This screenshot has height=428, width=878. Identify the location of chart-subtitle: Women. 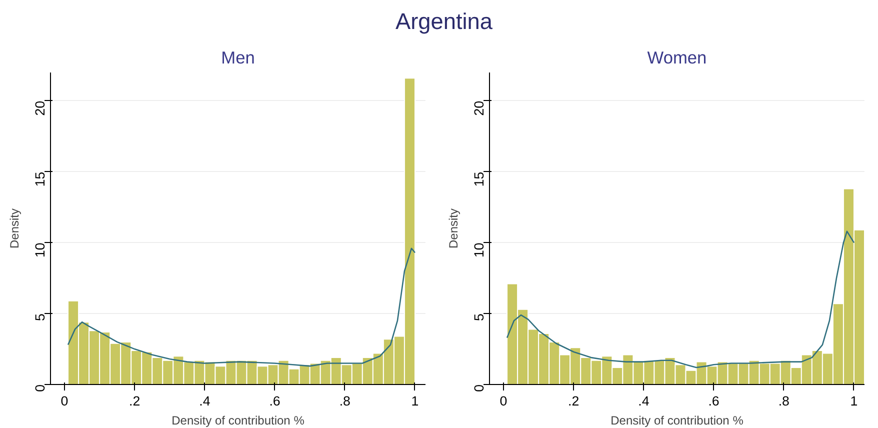
(677, 58).